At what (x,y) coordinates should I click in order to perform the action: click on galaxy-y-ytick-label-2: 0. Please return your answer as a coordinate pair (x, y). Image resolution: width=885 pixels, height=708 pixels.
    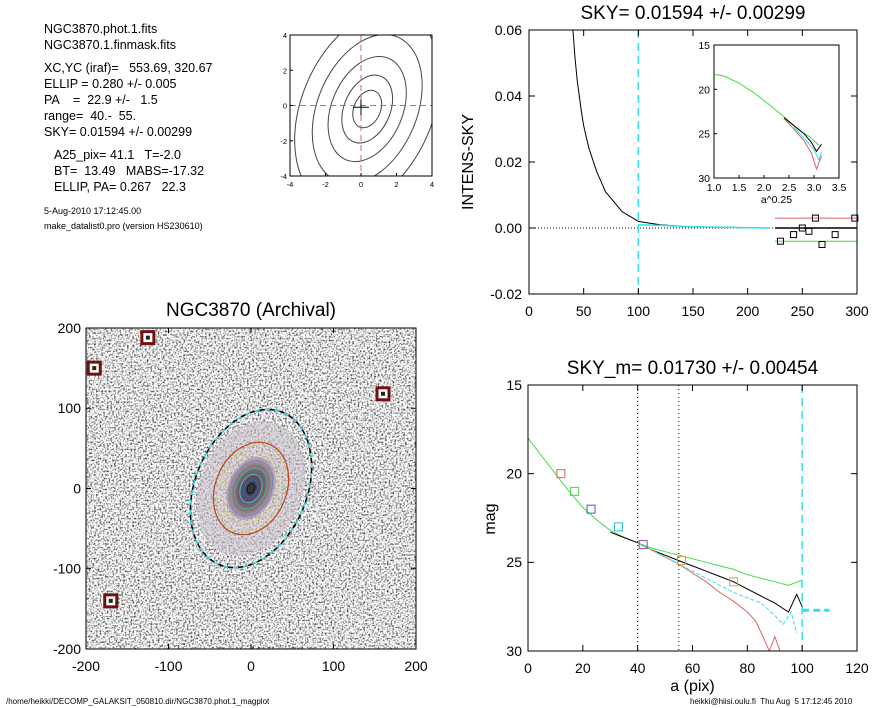
    Looking at the image, I should click on (77, 488).